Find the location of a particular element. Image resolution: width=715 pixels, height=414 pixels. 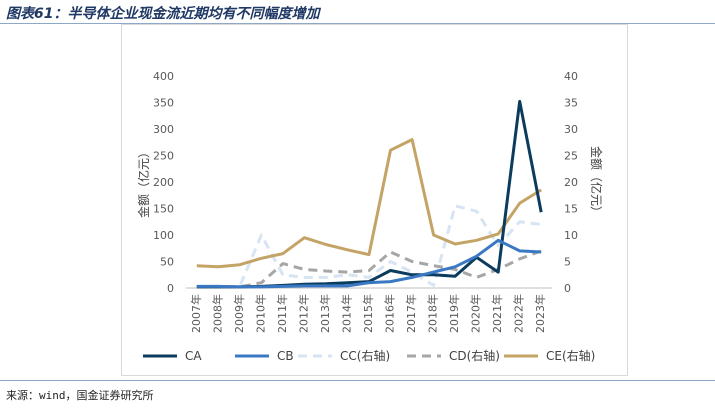

left-axis-ticks: 0 50 100 150 200 250 300 350 400 is located at coordinates (163, 182).